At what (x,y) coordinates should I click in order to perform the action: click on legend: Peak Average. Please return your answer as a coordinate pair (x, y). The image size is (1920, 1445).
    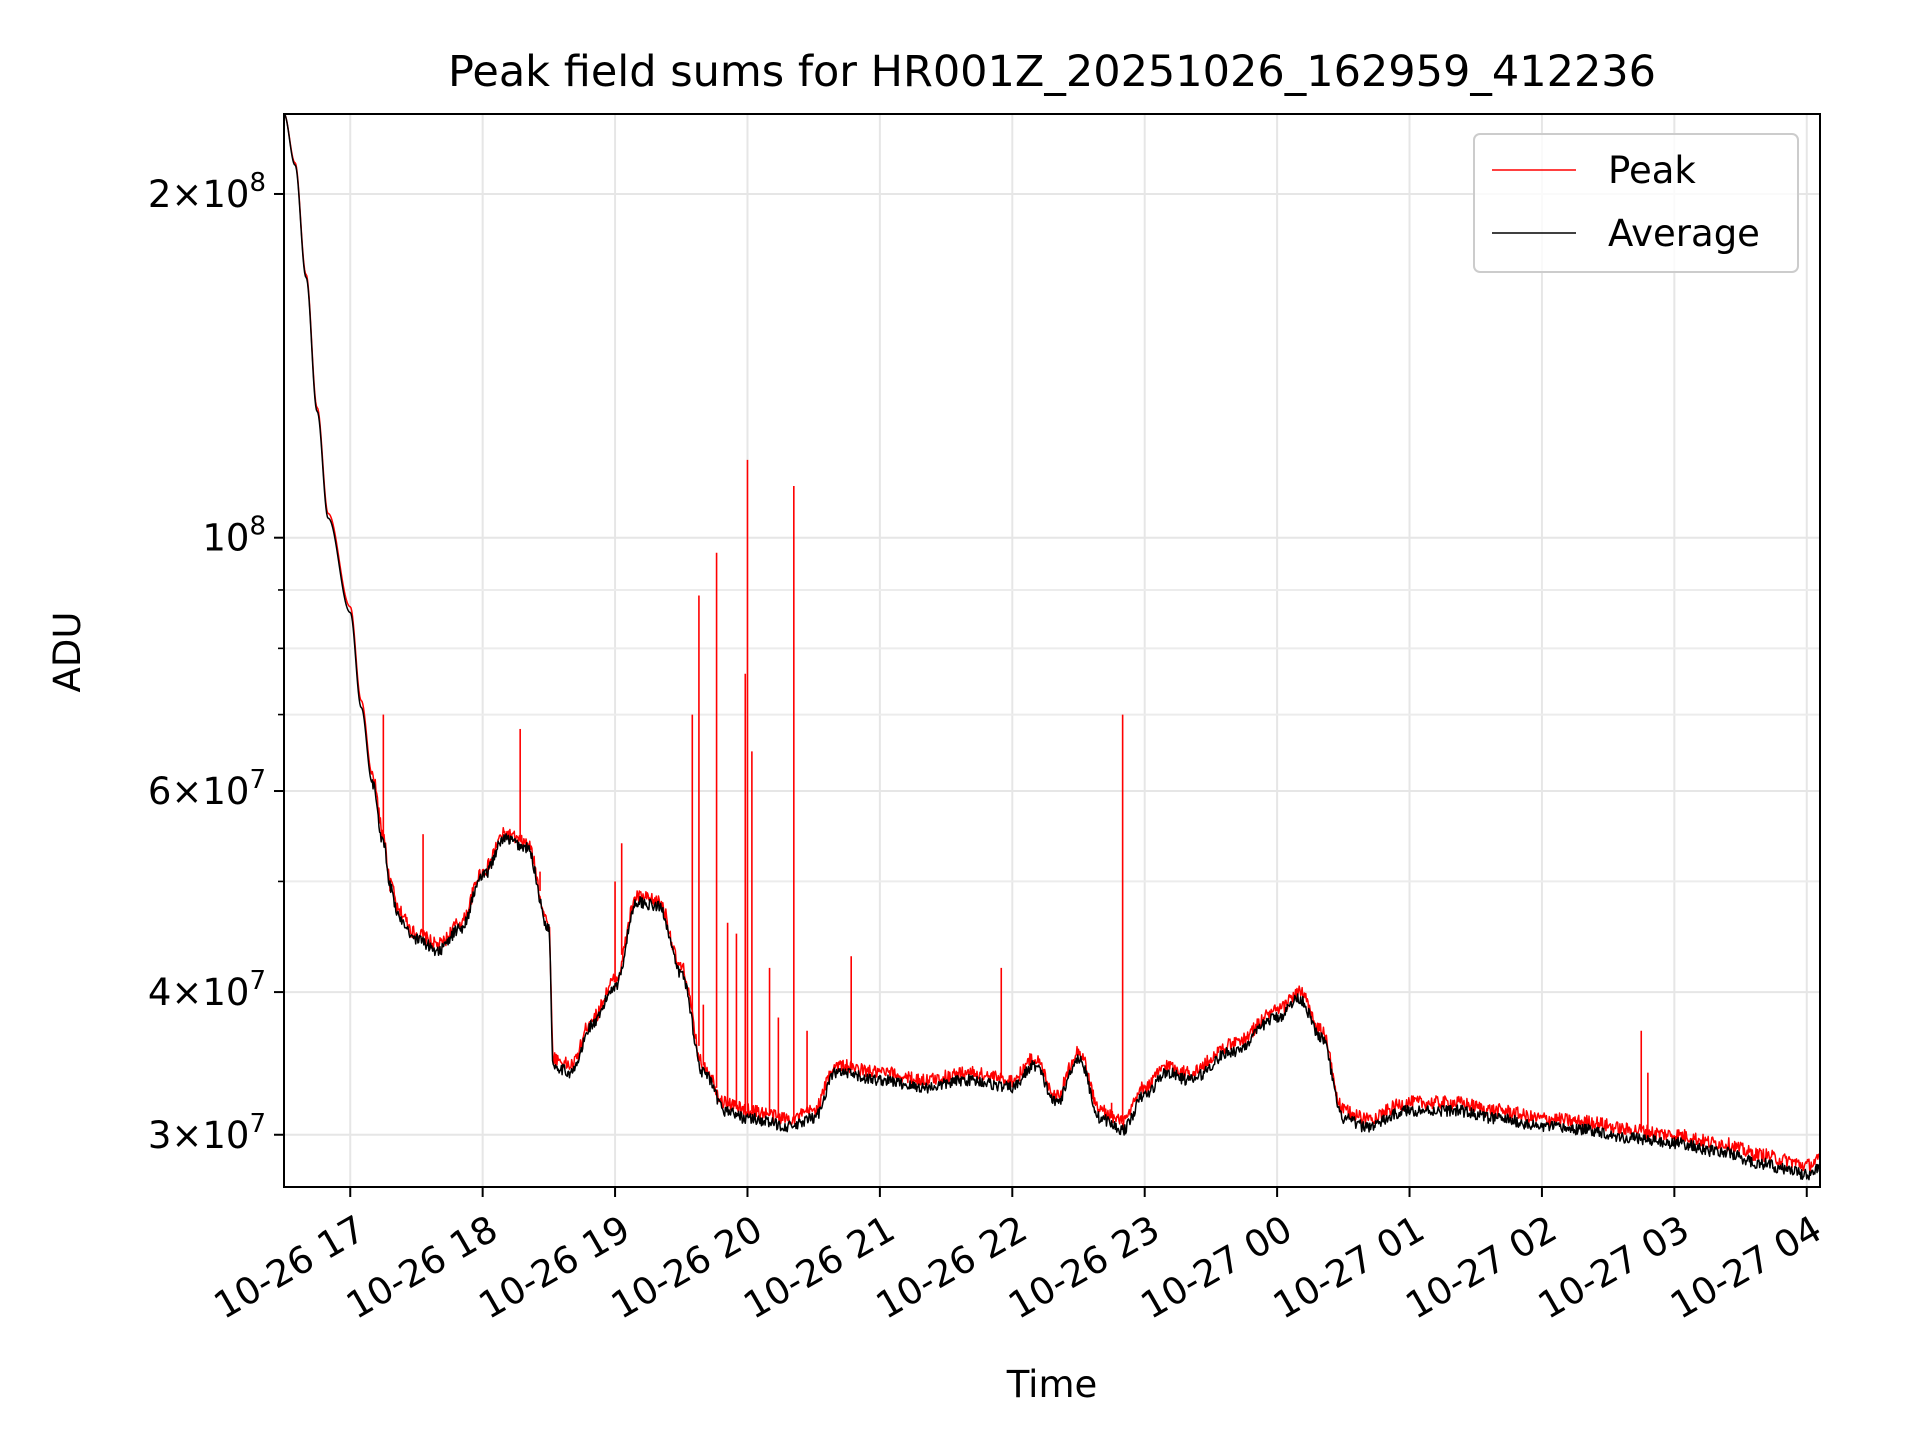
    Looking at the image, I should click on (1636, 203).